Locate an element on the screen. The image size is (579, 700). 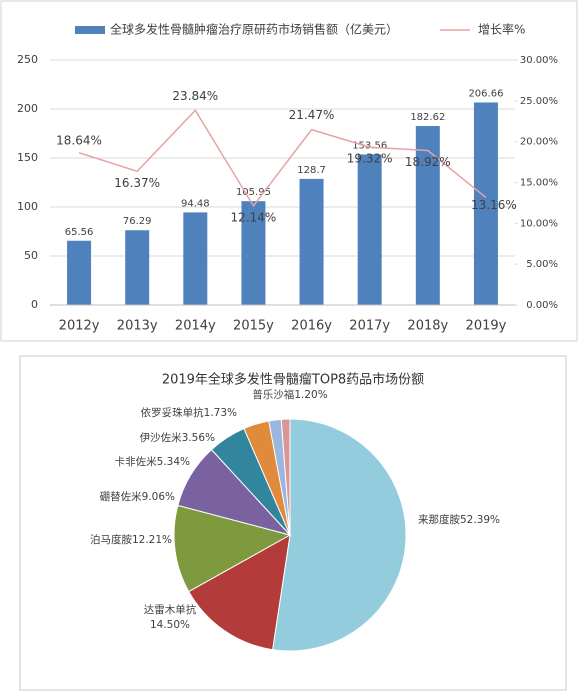
y2-tick-label: 25.00% is located at coordinates (539, 101).